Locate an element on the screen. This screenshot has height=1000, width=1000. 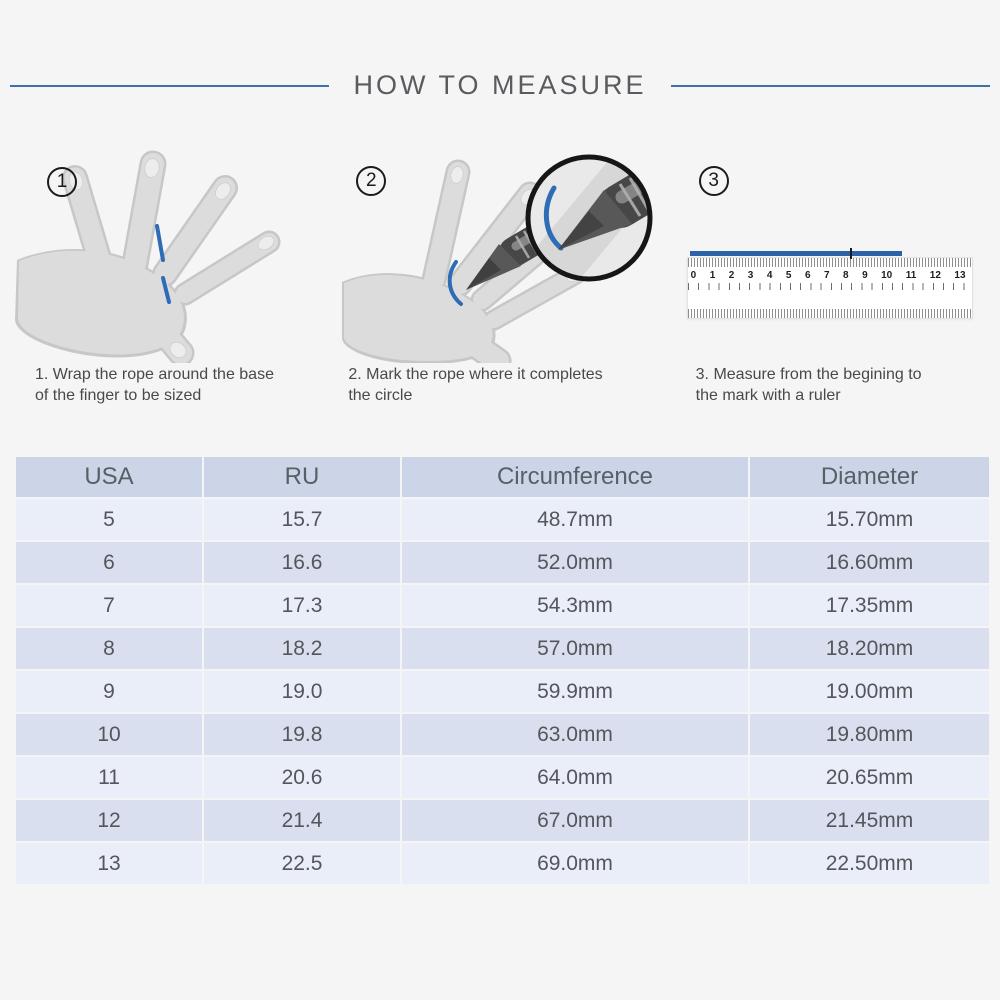
step-1-illustration: 1 is located at coordinates (172, 256).